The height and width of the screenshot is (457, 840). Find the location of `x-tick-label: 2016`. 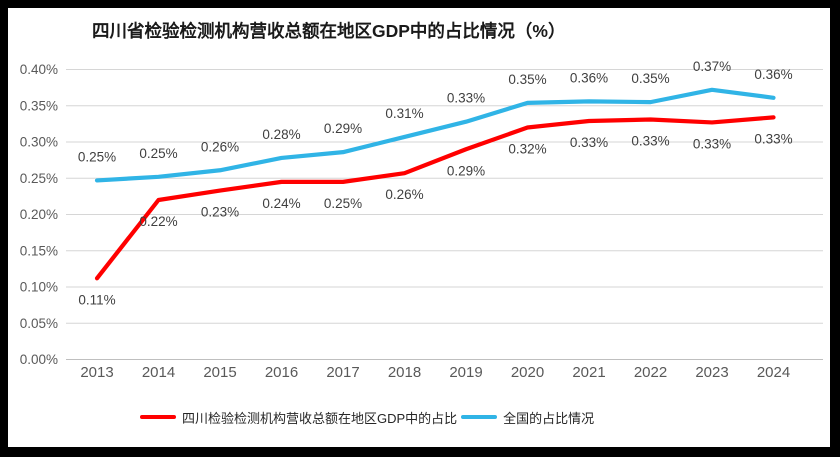

x-tick-label: 2016 is located at coordinates (281, 372).